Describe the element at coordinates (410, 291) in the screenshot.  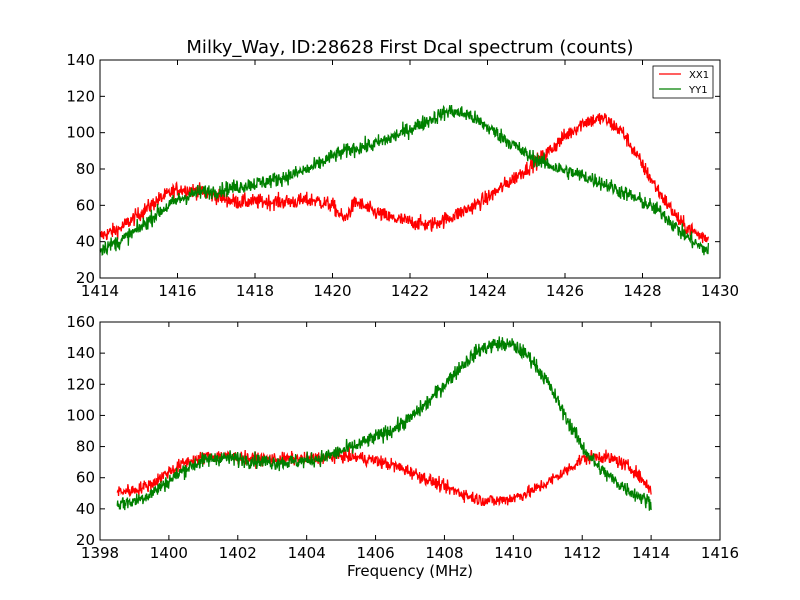
I see `top-x-tick-label: 1422` at that location.